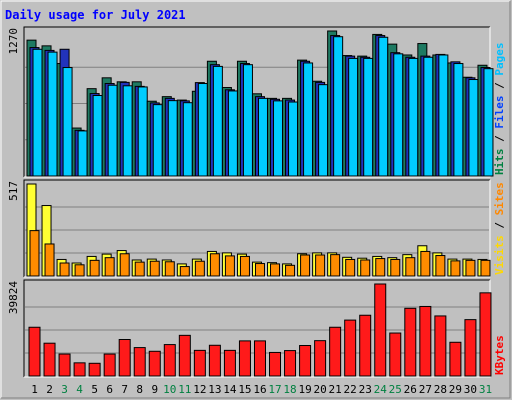  I want to click on legend-entry: Files, so click(499, 112).